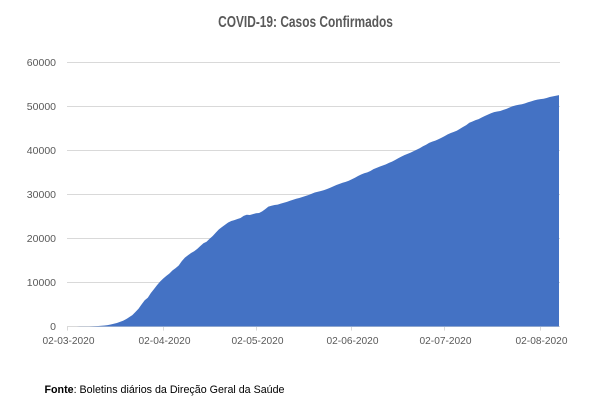 This screenshot has width=601, height=404. What do you see at coordinates (353, 341) in the screenshot?
I see `svg-text: 02-06-2020` at bounding box center [353, 341].